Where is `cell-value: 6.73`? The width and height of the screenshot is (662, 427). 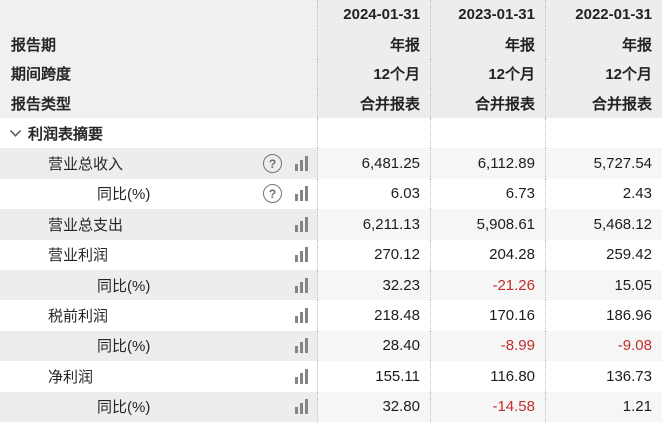
cell-value: 6.73 is located at coordinates (487, 194).